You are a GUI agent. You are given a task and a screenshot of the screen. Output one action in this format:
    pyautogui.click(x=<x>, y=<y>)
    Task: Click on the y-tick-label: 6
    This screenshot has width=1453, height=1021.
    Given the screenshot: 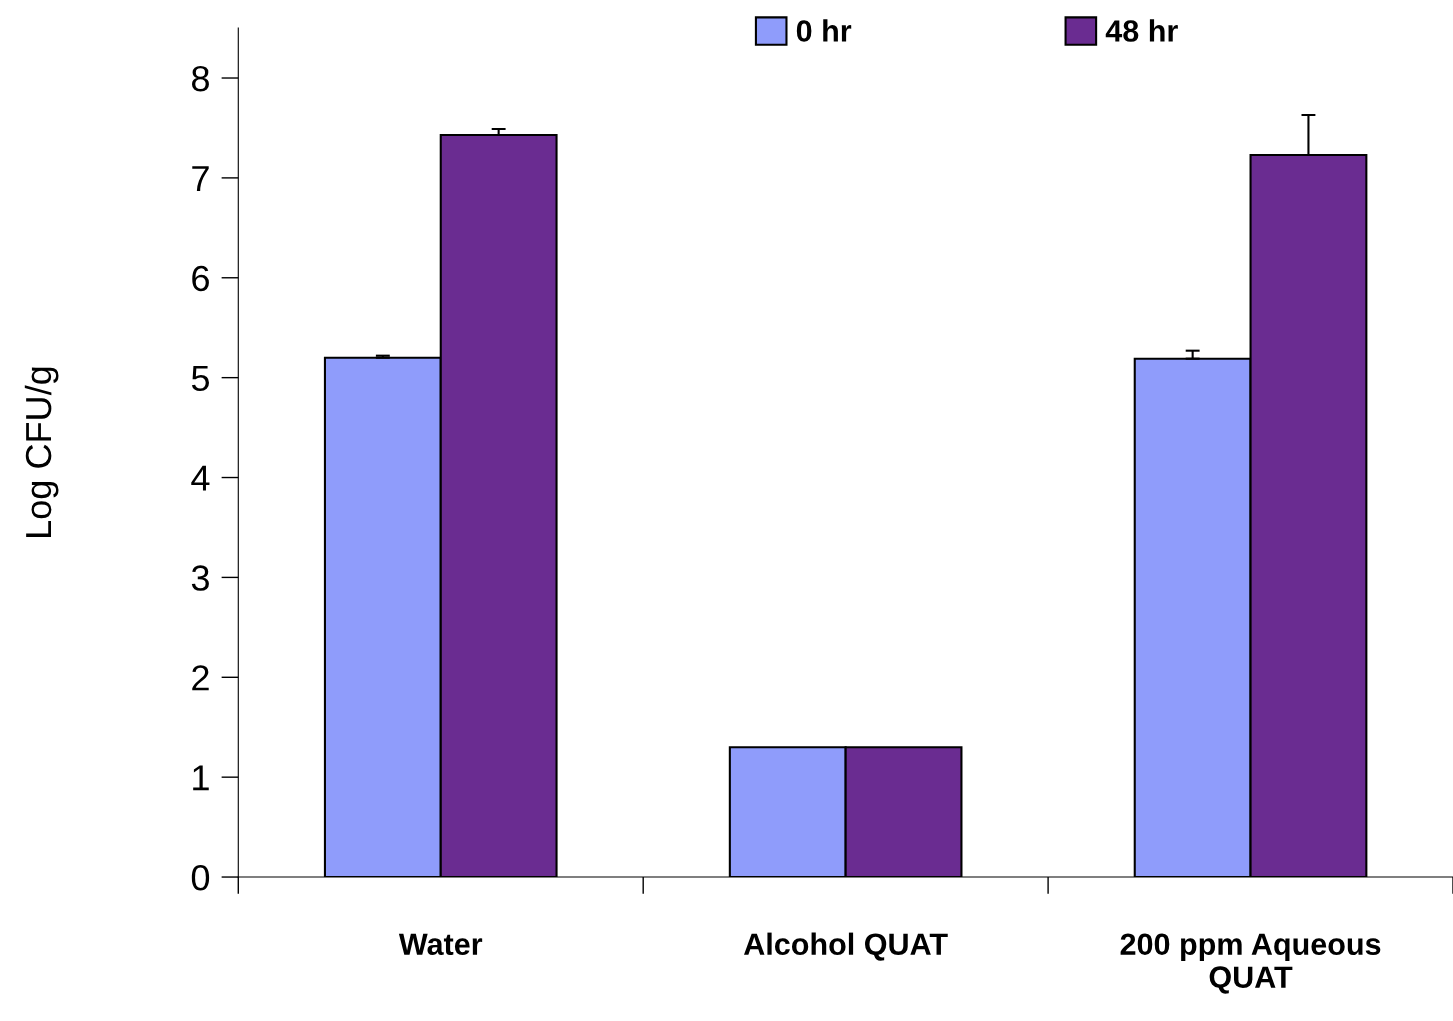 What is the action you would take?
    pyautogui.click(x=200, y=278)
    